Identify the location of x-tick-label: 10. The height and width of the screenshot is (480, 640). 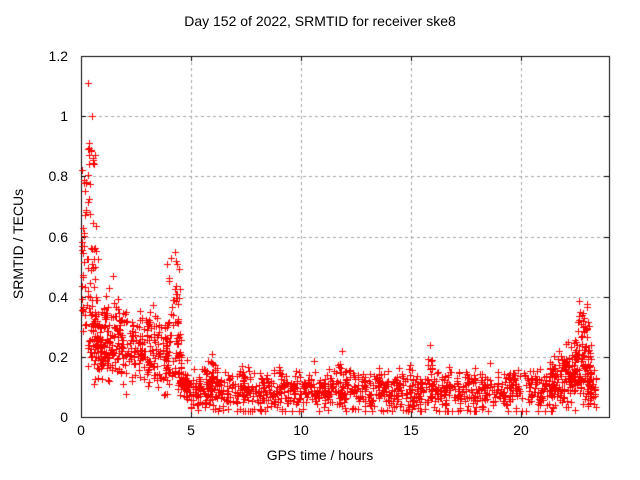
(301, 430).